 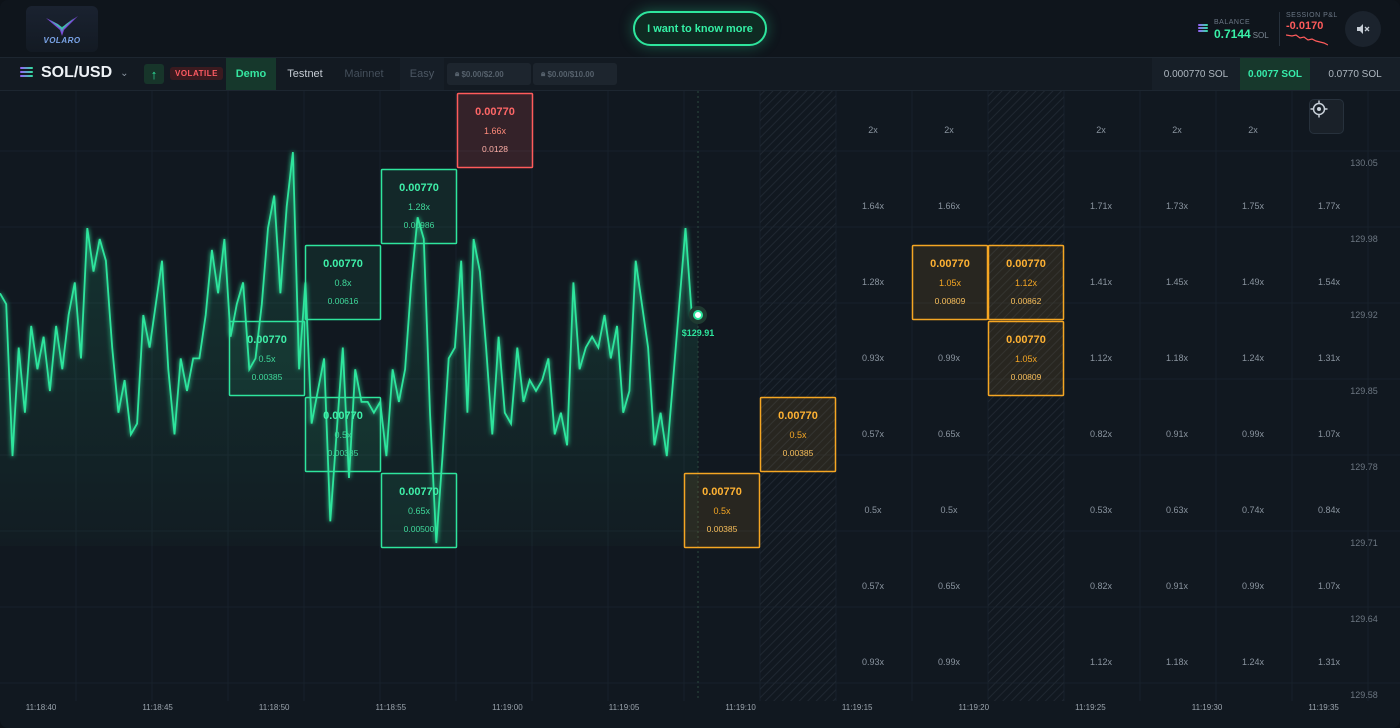 I want to click on bet-cell-won: 0.00770 0.65x 0.00500, so click(x=419, y=510).